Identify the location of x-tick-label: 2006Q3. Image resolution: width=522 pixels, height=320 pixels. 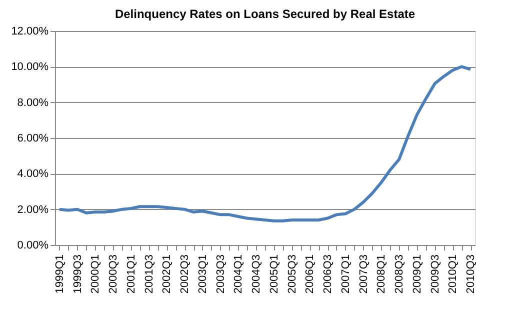
(328, 274).